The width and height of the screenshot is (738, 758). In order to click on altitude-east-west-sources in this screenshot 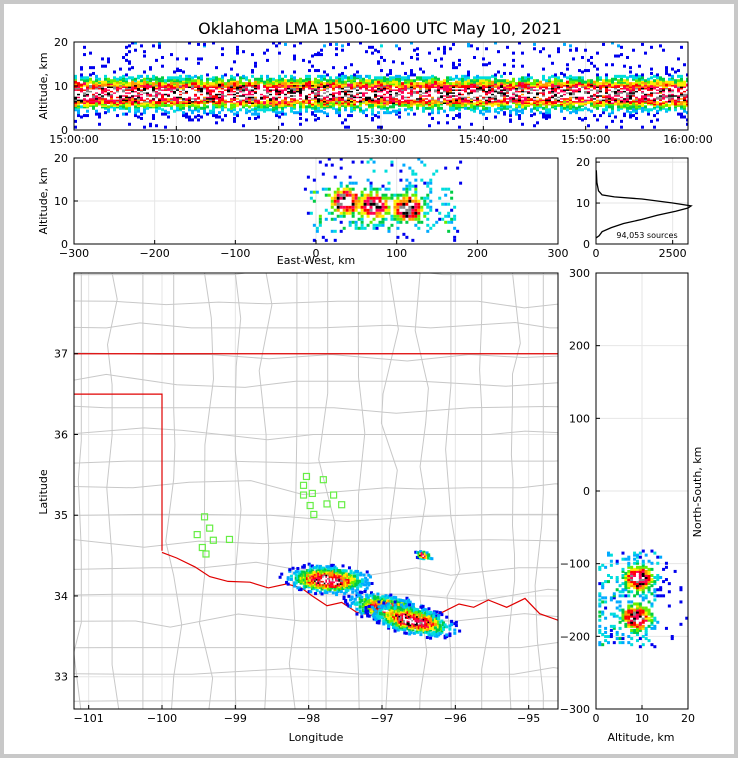, I will do `click(383, 200)`.